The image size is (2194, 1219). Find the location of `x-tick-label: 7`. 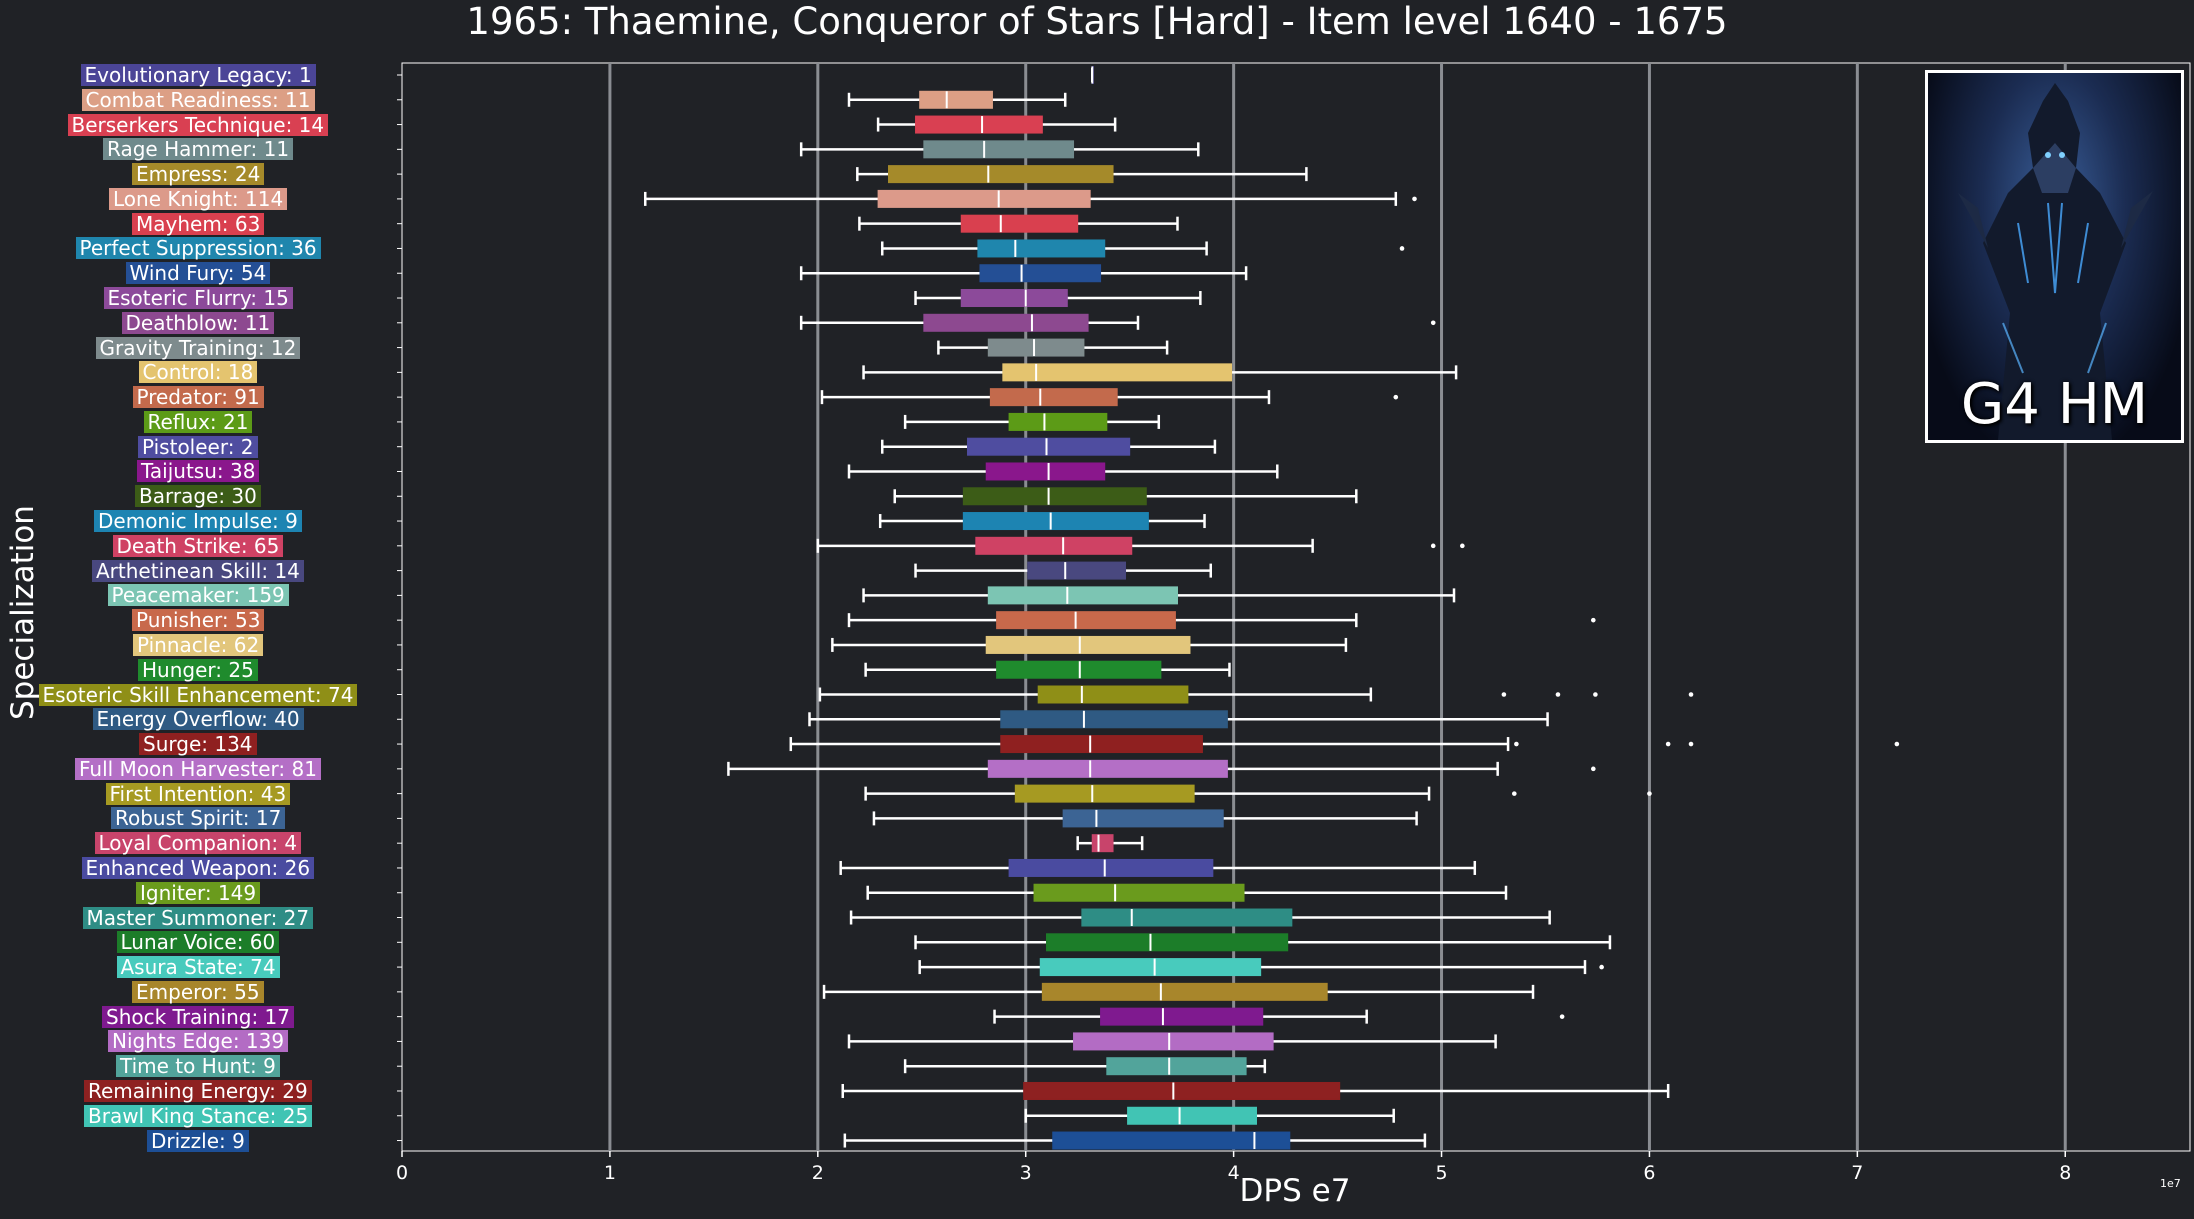

x-tick-label: 7 is located at coordinates (1857, 1173).